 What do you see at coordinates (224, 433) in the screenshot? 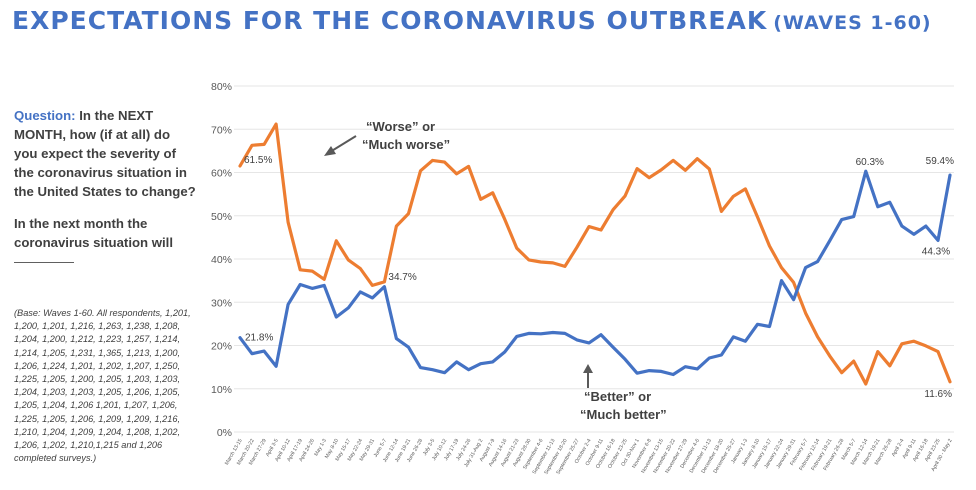
I see `y-tick-label: 0%` at bounding box center [224, 433].